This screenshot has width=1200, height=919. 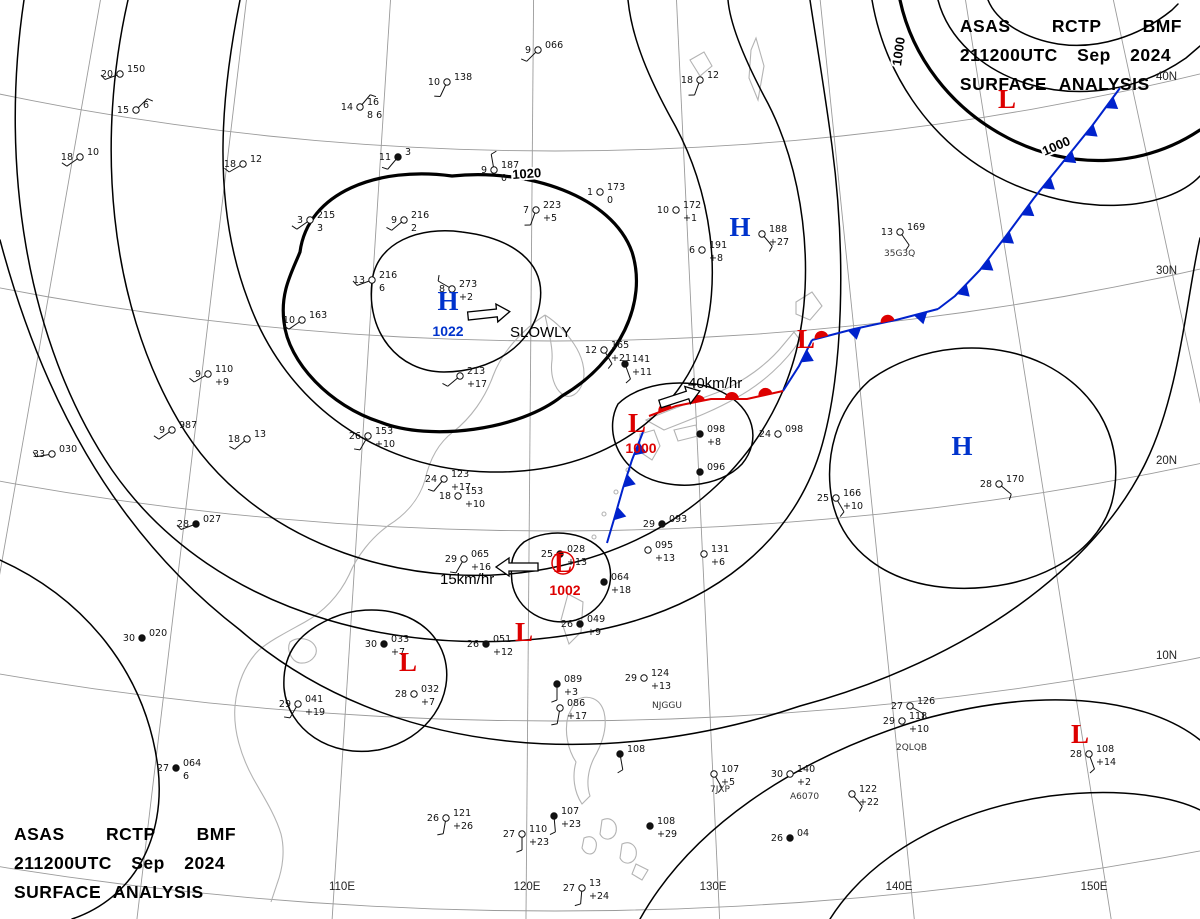 I want to click on station-tendency: +13, so click(x=661, y=686).